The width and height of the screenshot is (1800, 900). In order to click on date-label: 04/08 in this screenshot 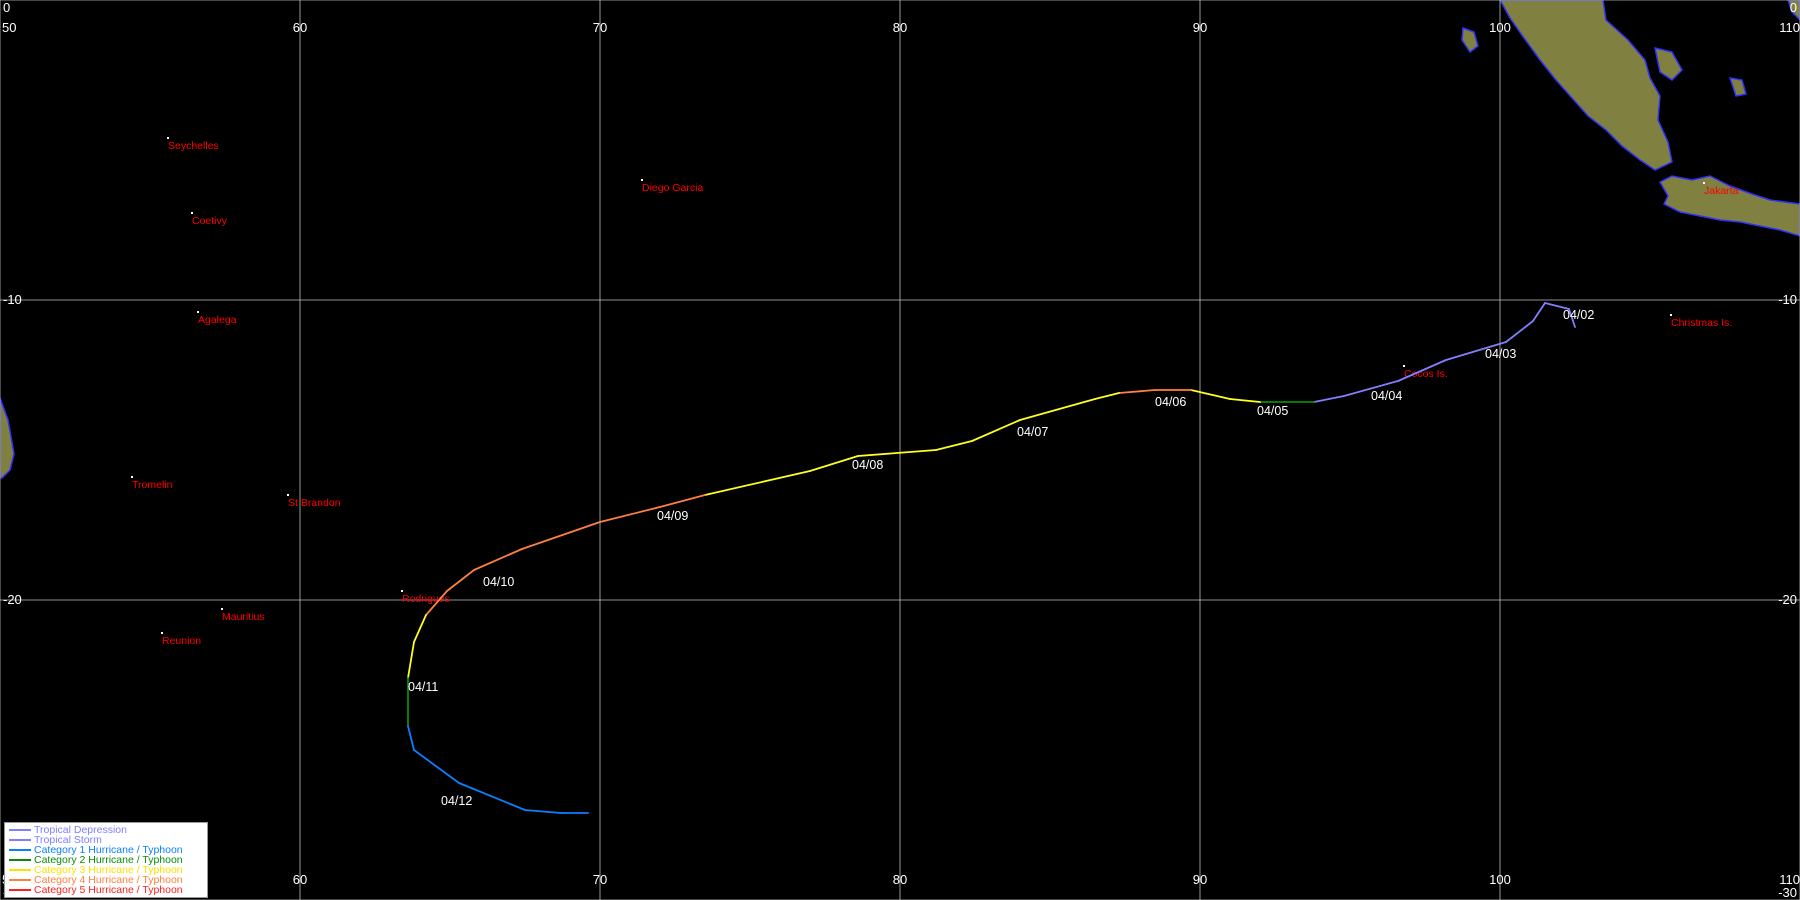, I will do `click(867, 465)`.